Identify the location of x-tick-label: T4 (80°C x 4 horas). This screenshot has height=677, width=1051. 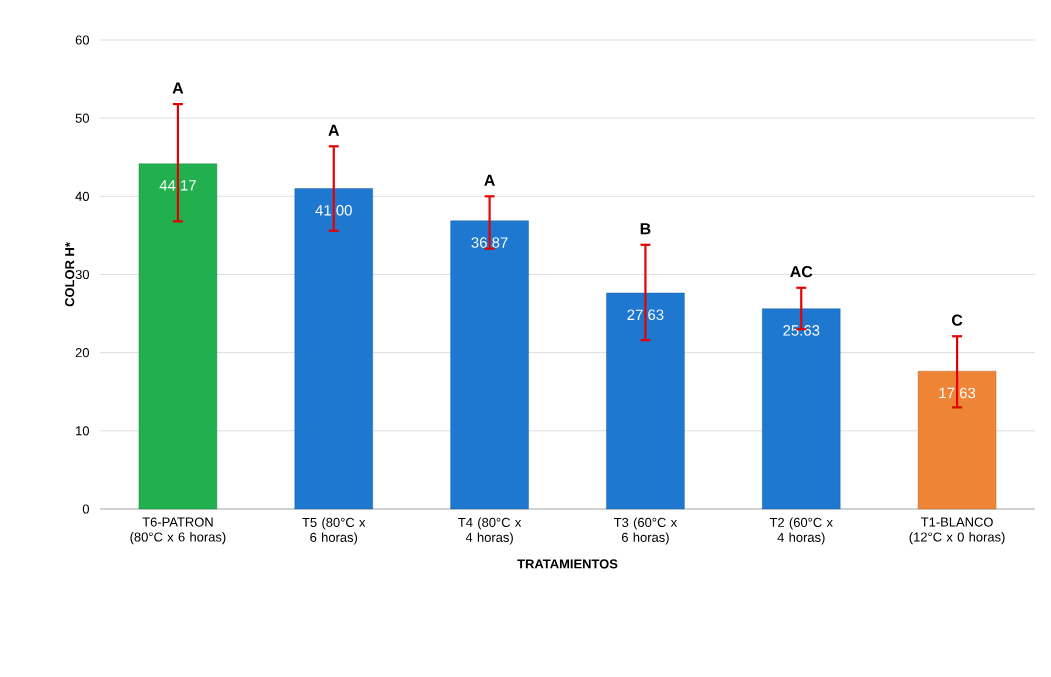
(490, 531).